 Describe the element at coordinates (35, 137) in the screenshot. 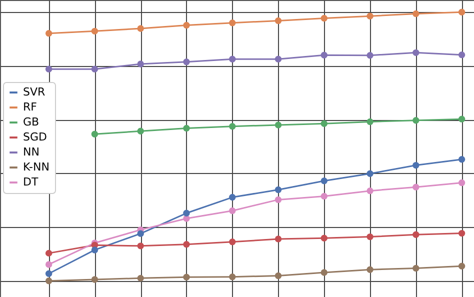

I see `legend-label: SGD` at that location.